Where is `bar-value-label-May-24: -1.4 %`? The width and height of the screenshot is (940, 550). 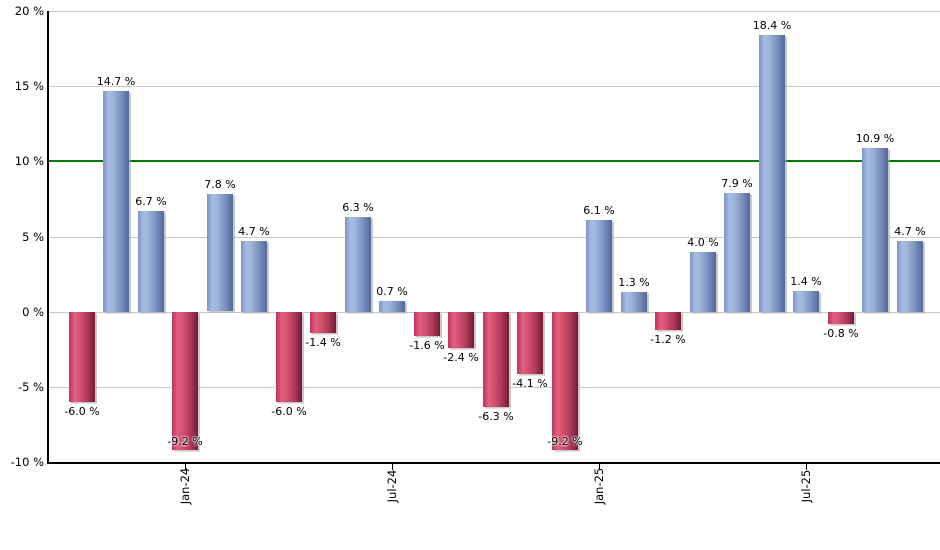
bar-value-label-May-24: -1.4 % is located at coordinates (323, 342).